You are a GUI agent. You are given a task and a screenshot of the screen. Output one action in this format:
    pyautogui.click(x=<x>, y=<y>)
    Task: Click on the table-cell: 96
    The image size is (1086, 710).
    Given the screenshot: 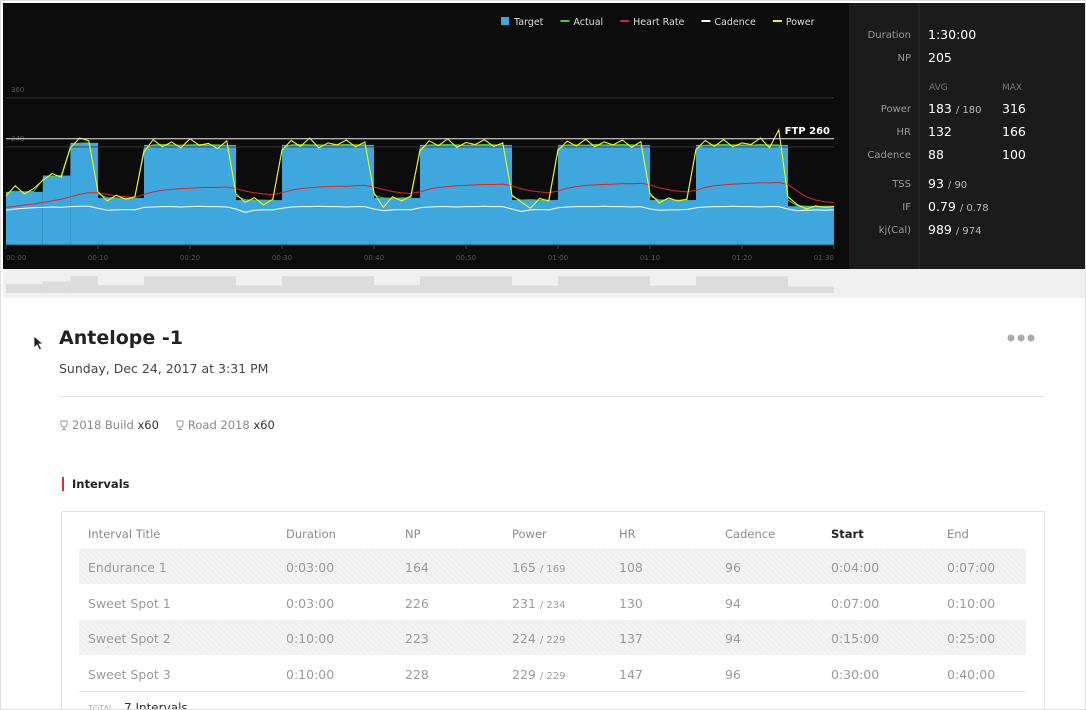 What is the action you would take?
    pyautogui.click(x=733, y=567)
    